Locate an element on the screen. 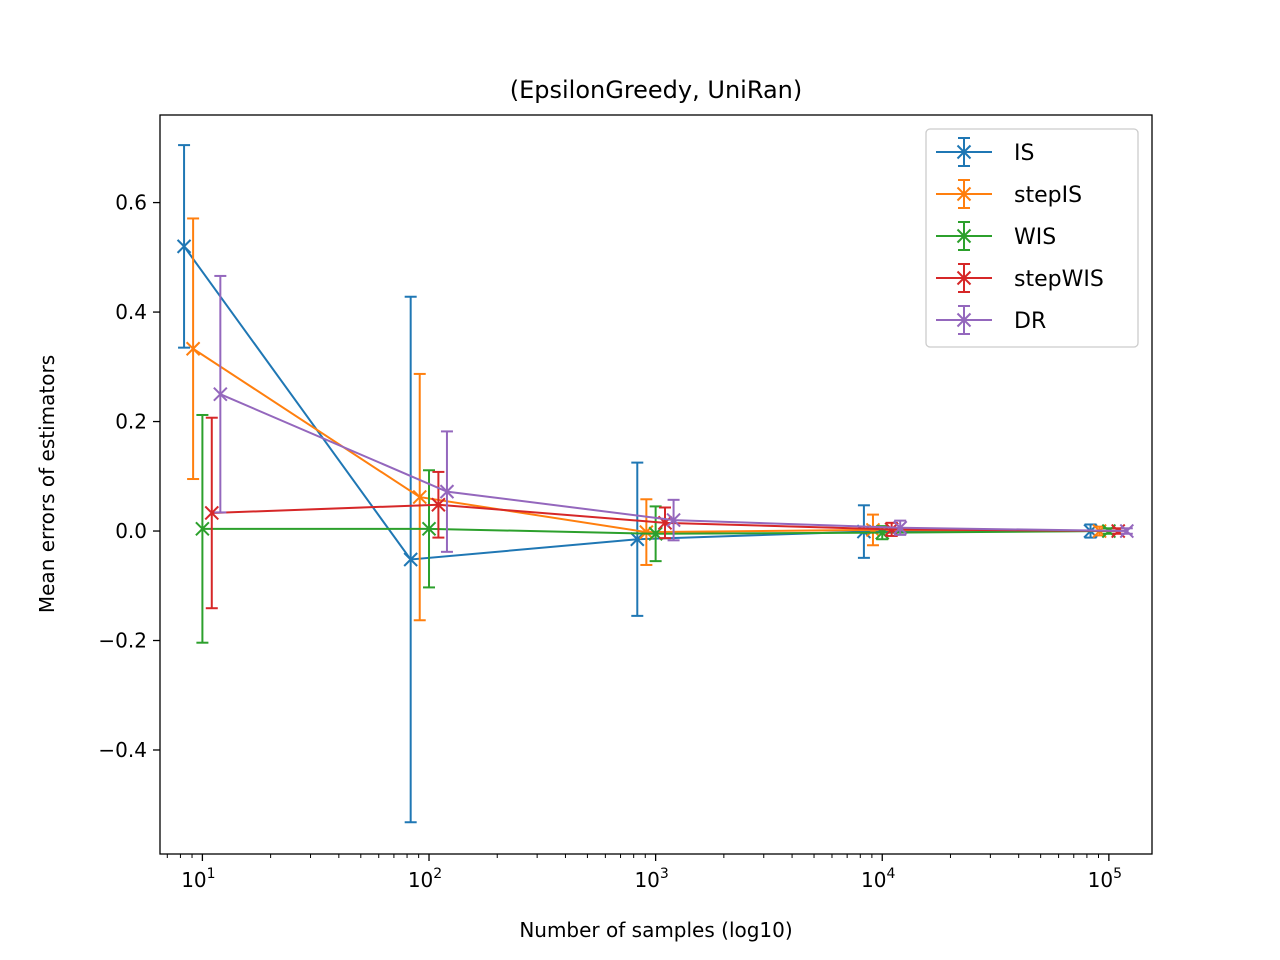 The width and height of the screenshot is (1280, 960). x-tick-label: 10¹ is located at coordinates (198, 879).